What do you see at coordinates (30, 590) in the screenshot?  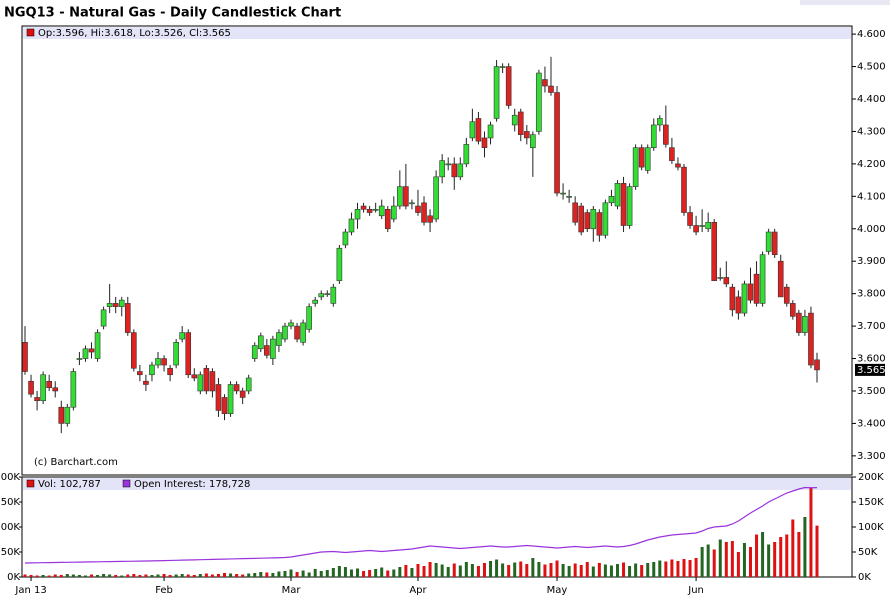 I see `x-tick-label: Jan 13` at bounding box center [30, 590].